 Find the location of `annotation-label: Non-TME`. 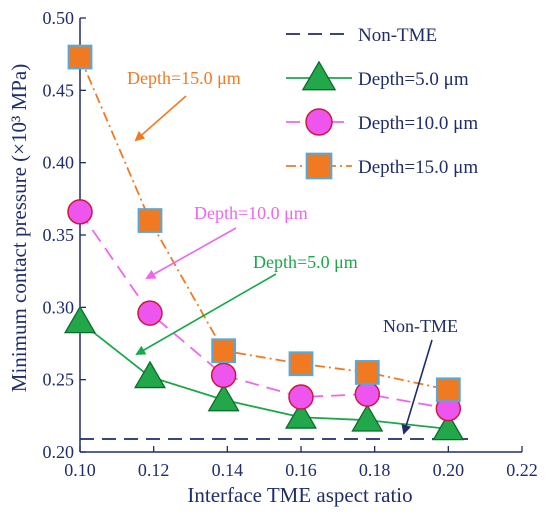

annotation-label: Non-TME is located at coordinates (420, 326).